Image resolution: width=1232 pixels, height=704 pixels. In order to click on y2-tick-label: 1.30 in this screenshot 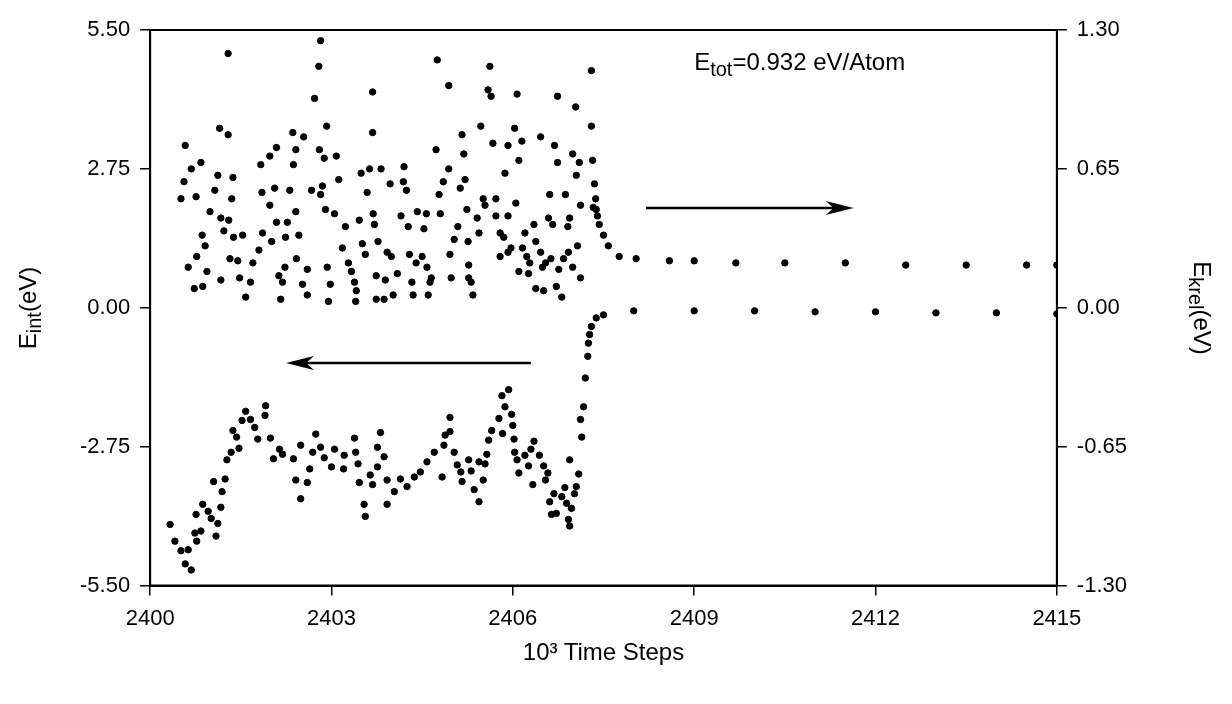, I will do `click(1098, 29)`.